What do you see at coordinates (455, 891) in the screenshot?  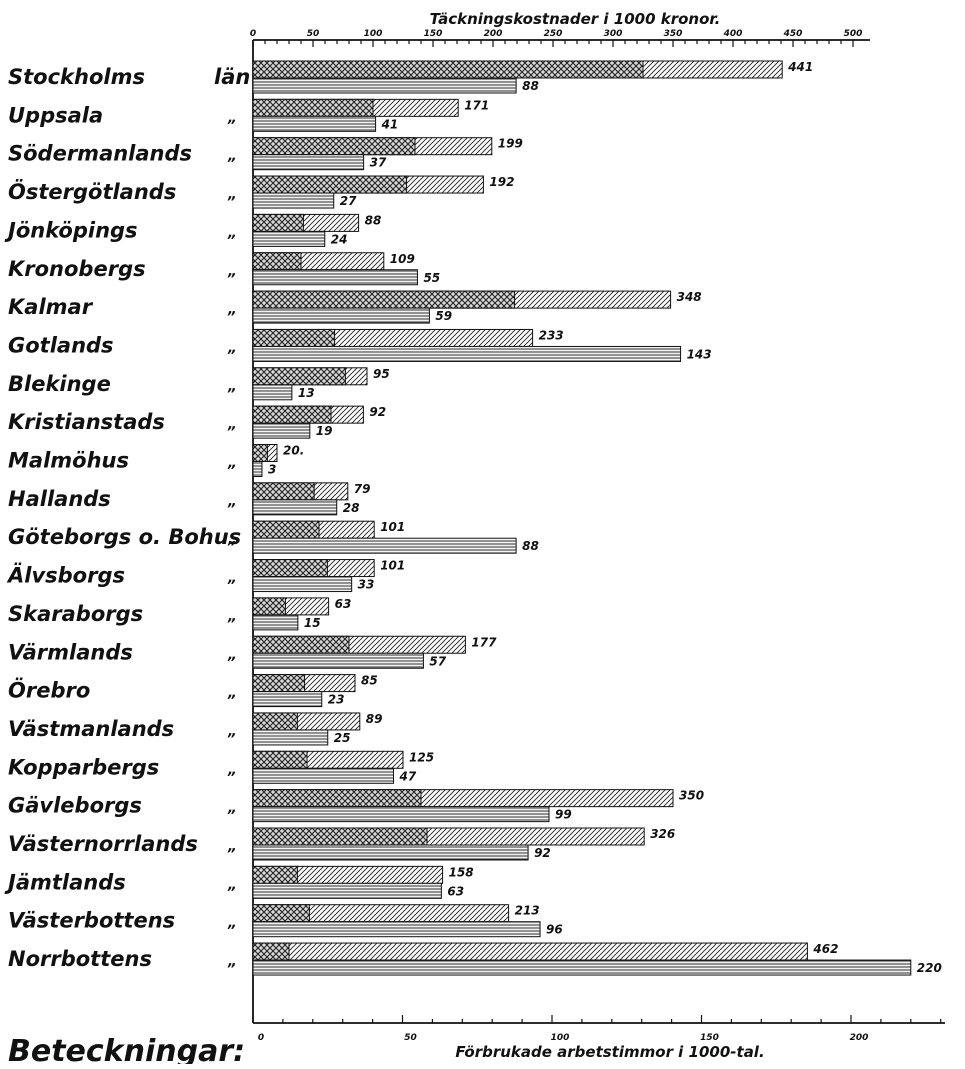 I see `hours-value-label: 63` at bounding box center [455, 891].